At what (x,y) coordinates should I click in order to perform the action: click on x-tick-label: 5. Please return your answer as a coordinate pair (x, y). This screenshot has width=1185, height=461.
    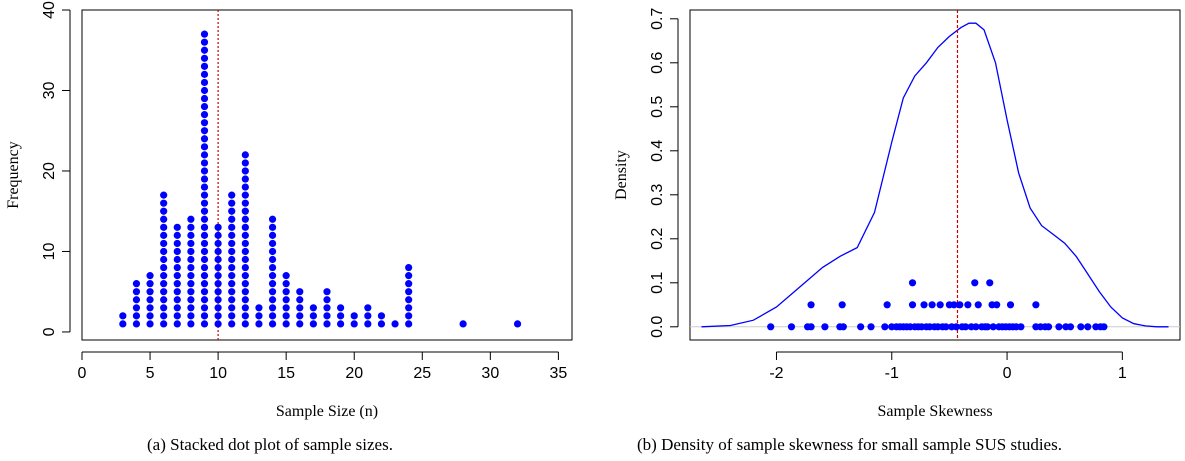
    Looking at the image, I should click on (150, 373).